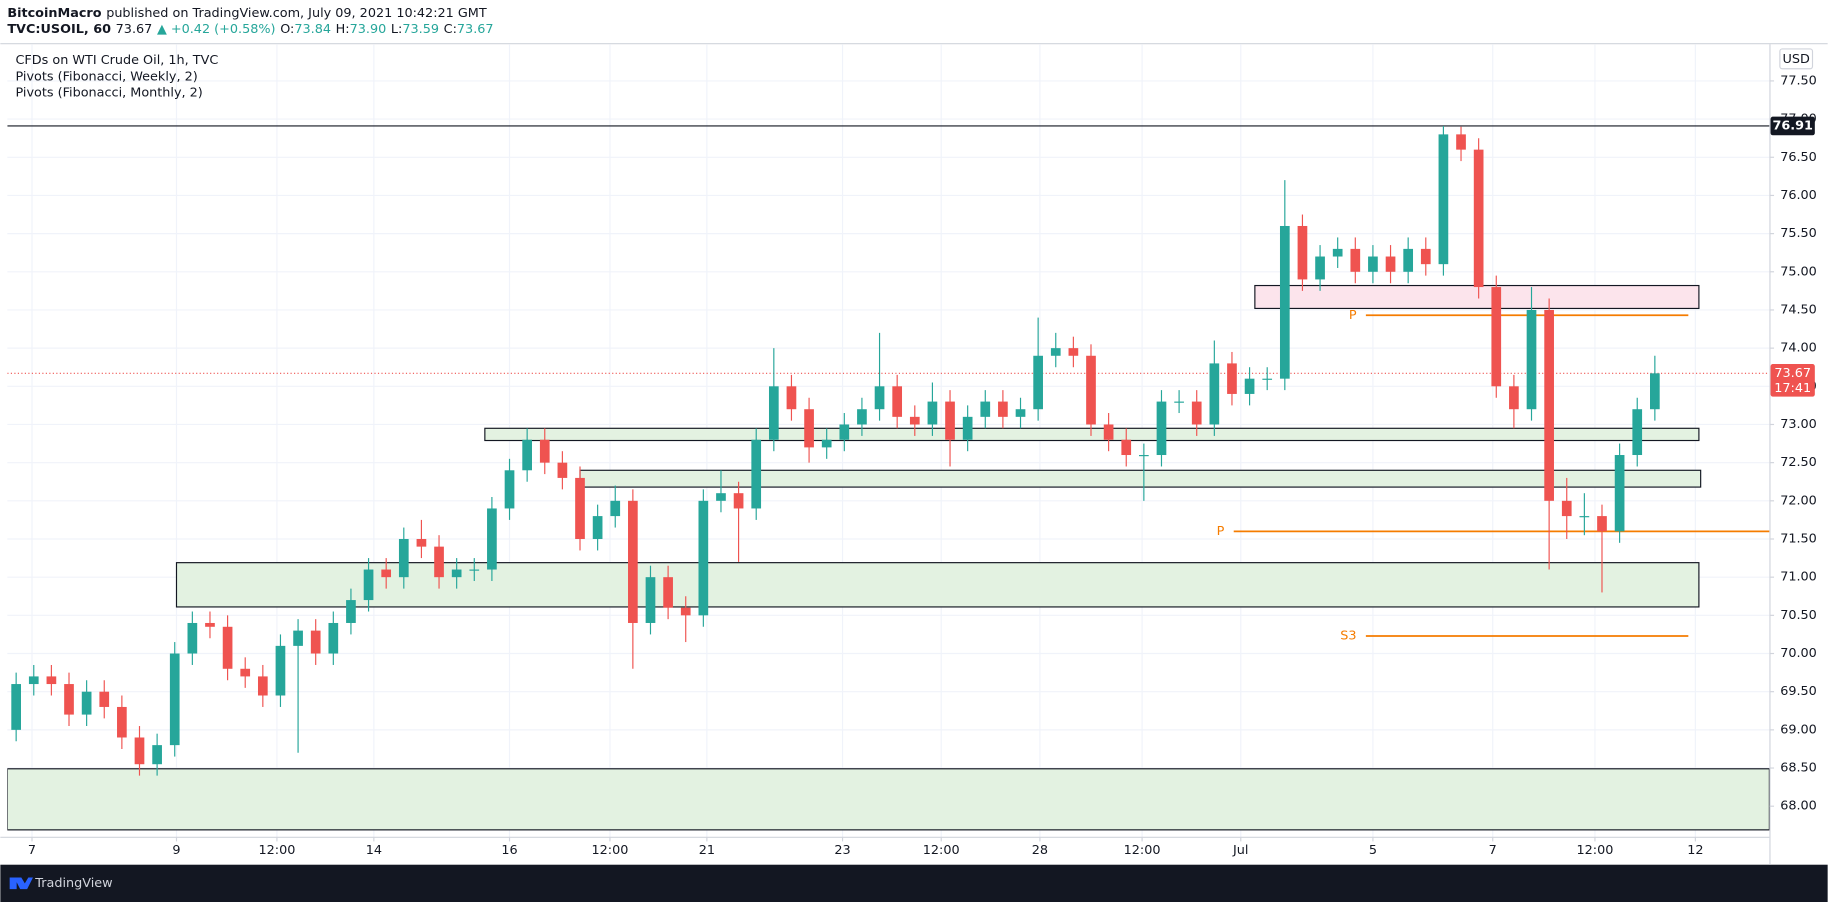  I want to click on y-tick-label: 68.50, so click(1798, 768).